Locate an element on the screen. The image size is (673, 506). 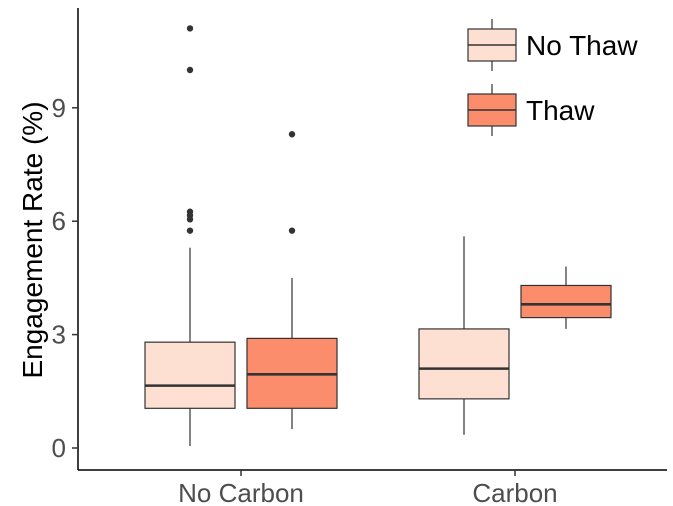
legend-item-thaw: Thaw is located at coordinates (531, 110).